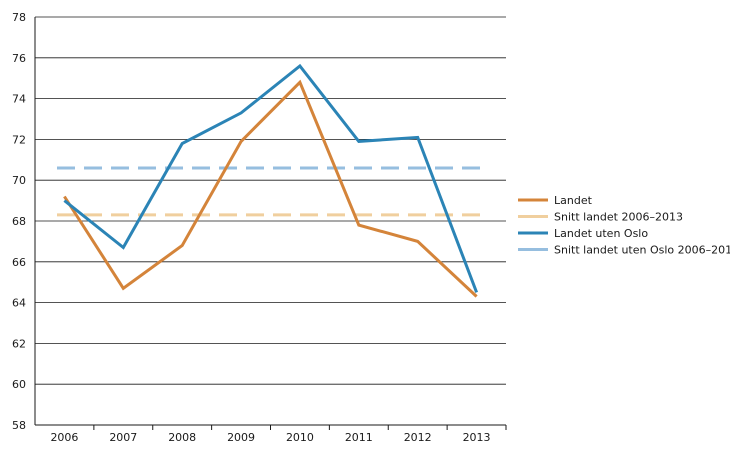  What do you see at coordinates (573, 200) in the screenshot?
I see `legend-label: Landet` at bounding box center [573, 200].